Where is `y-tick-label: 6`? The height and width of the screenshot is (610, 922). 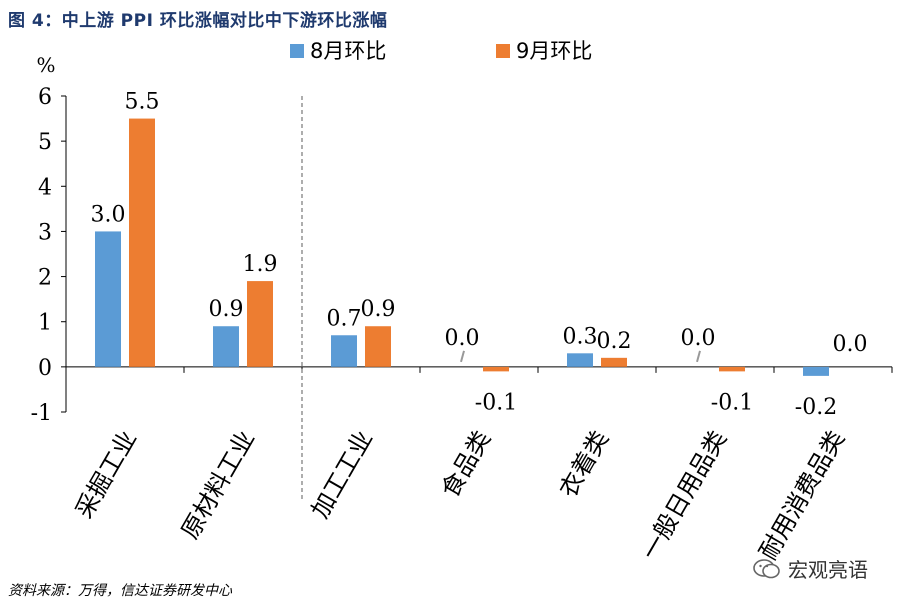 y-tick-label: 6 is located at coordinates (45, 97).